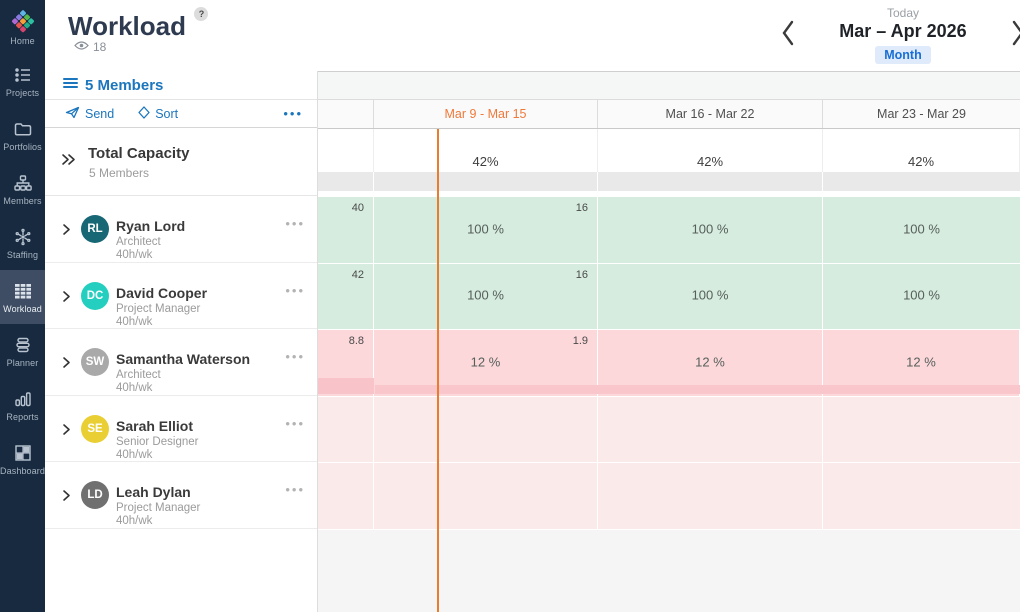 The height and width of the screenshot is (612, 1020). I want to click on avatar: SW, so click(95, 362).